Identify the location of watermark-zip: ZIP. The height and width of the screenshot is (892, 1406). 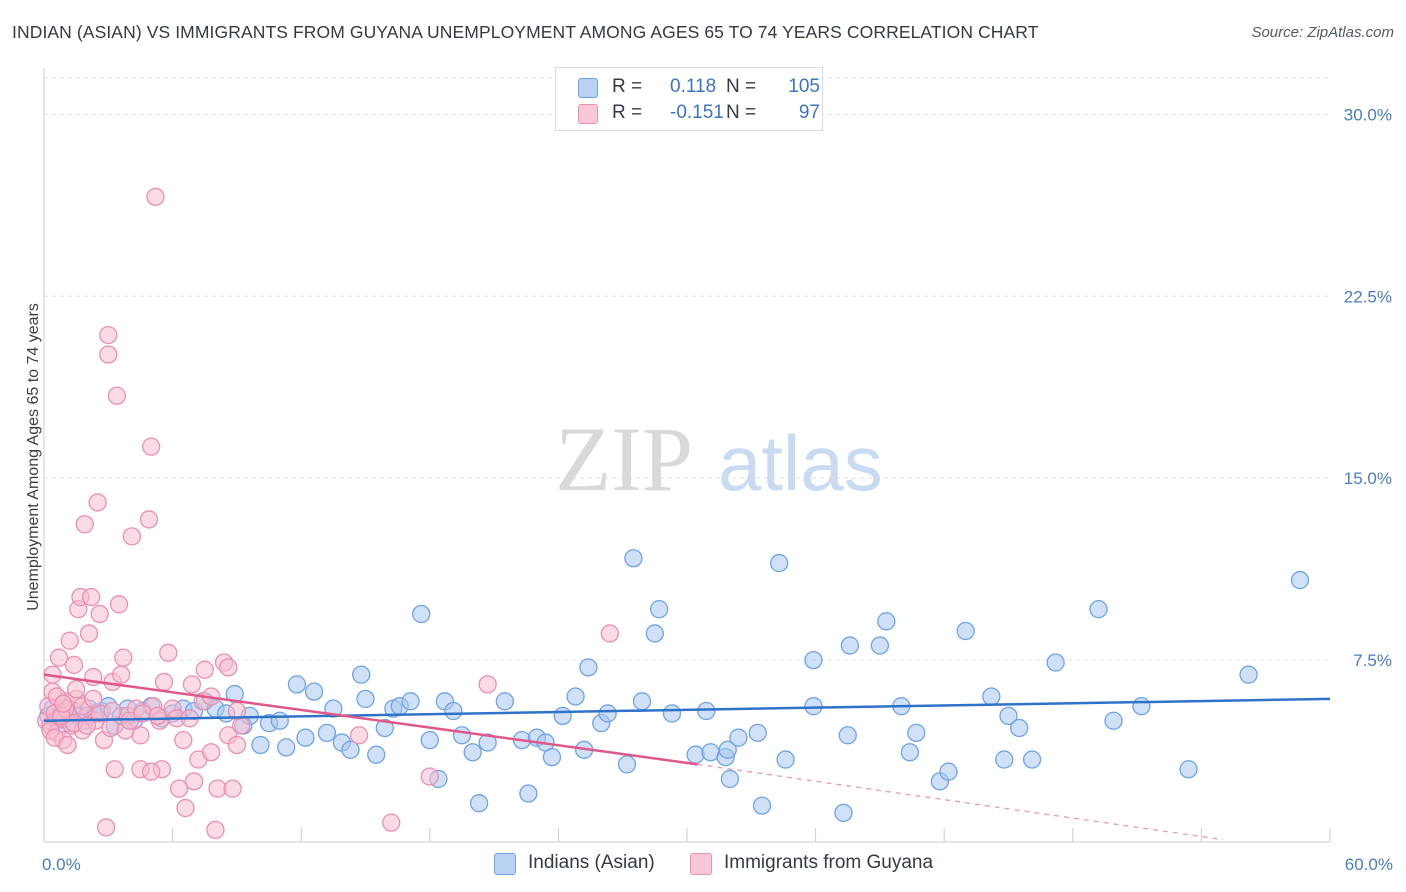
(624, 459).